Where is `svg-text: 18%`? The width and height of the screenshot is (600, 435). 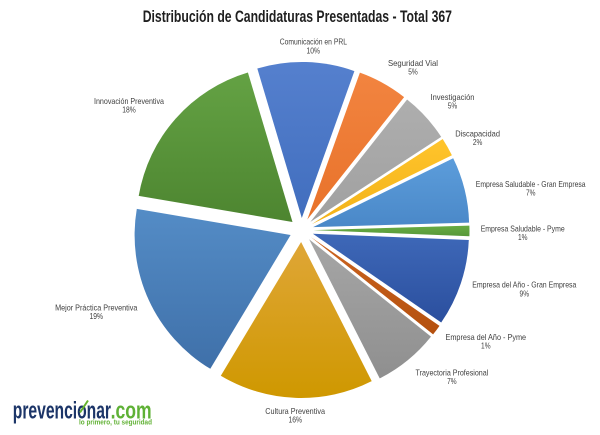
svg-text: 18% is located at coordinates (129, 109).